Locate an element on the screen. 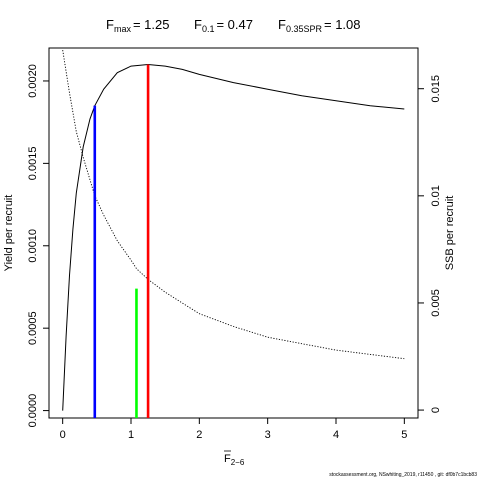  y-axis-left: 0.0000 0.0005 0.0010 0.0015 0.0020 is located at coordinates (38, 245).